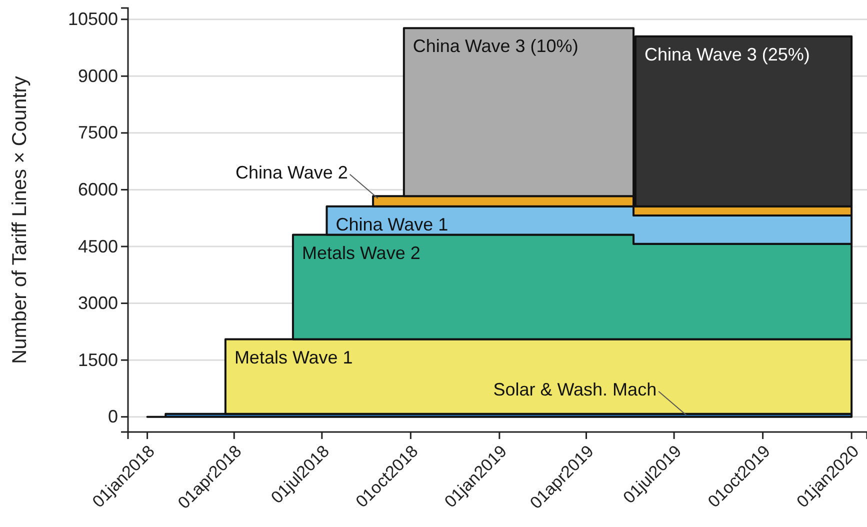 This screenshot has height=527, width=867. I want to click on series-label: China Wave 3 (25%), so click(727, 54).